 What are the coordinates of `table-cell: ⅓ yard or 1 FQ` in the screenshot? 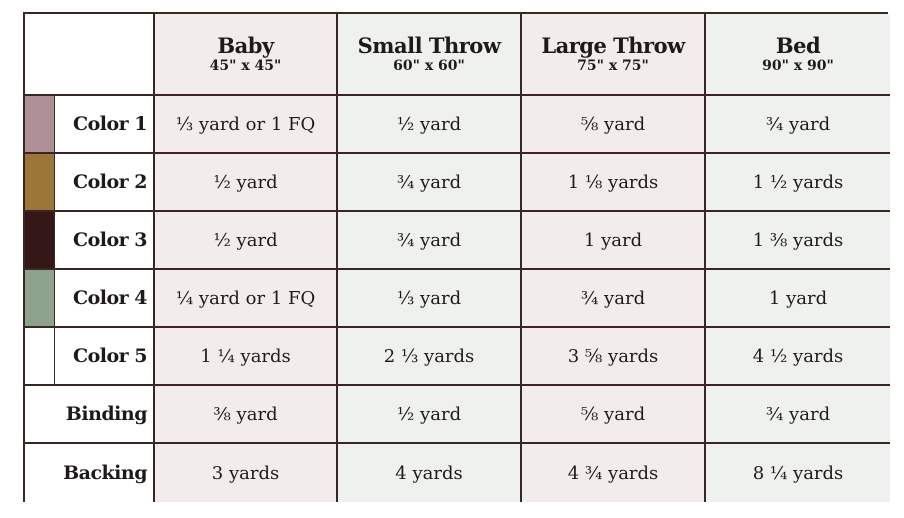 It's located at (246, 125).